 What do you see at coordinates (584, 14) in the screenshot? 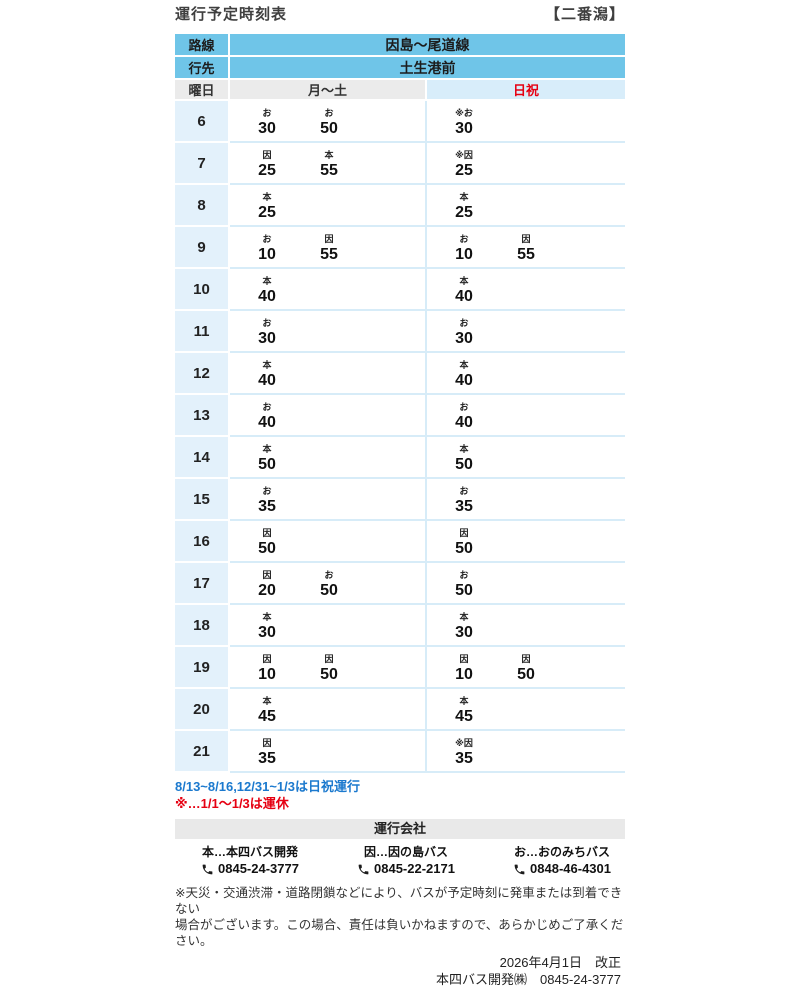
I see `stop-name: 【二番潟】` at bounding box center [584, 14].